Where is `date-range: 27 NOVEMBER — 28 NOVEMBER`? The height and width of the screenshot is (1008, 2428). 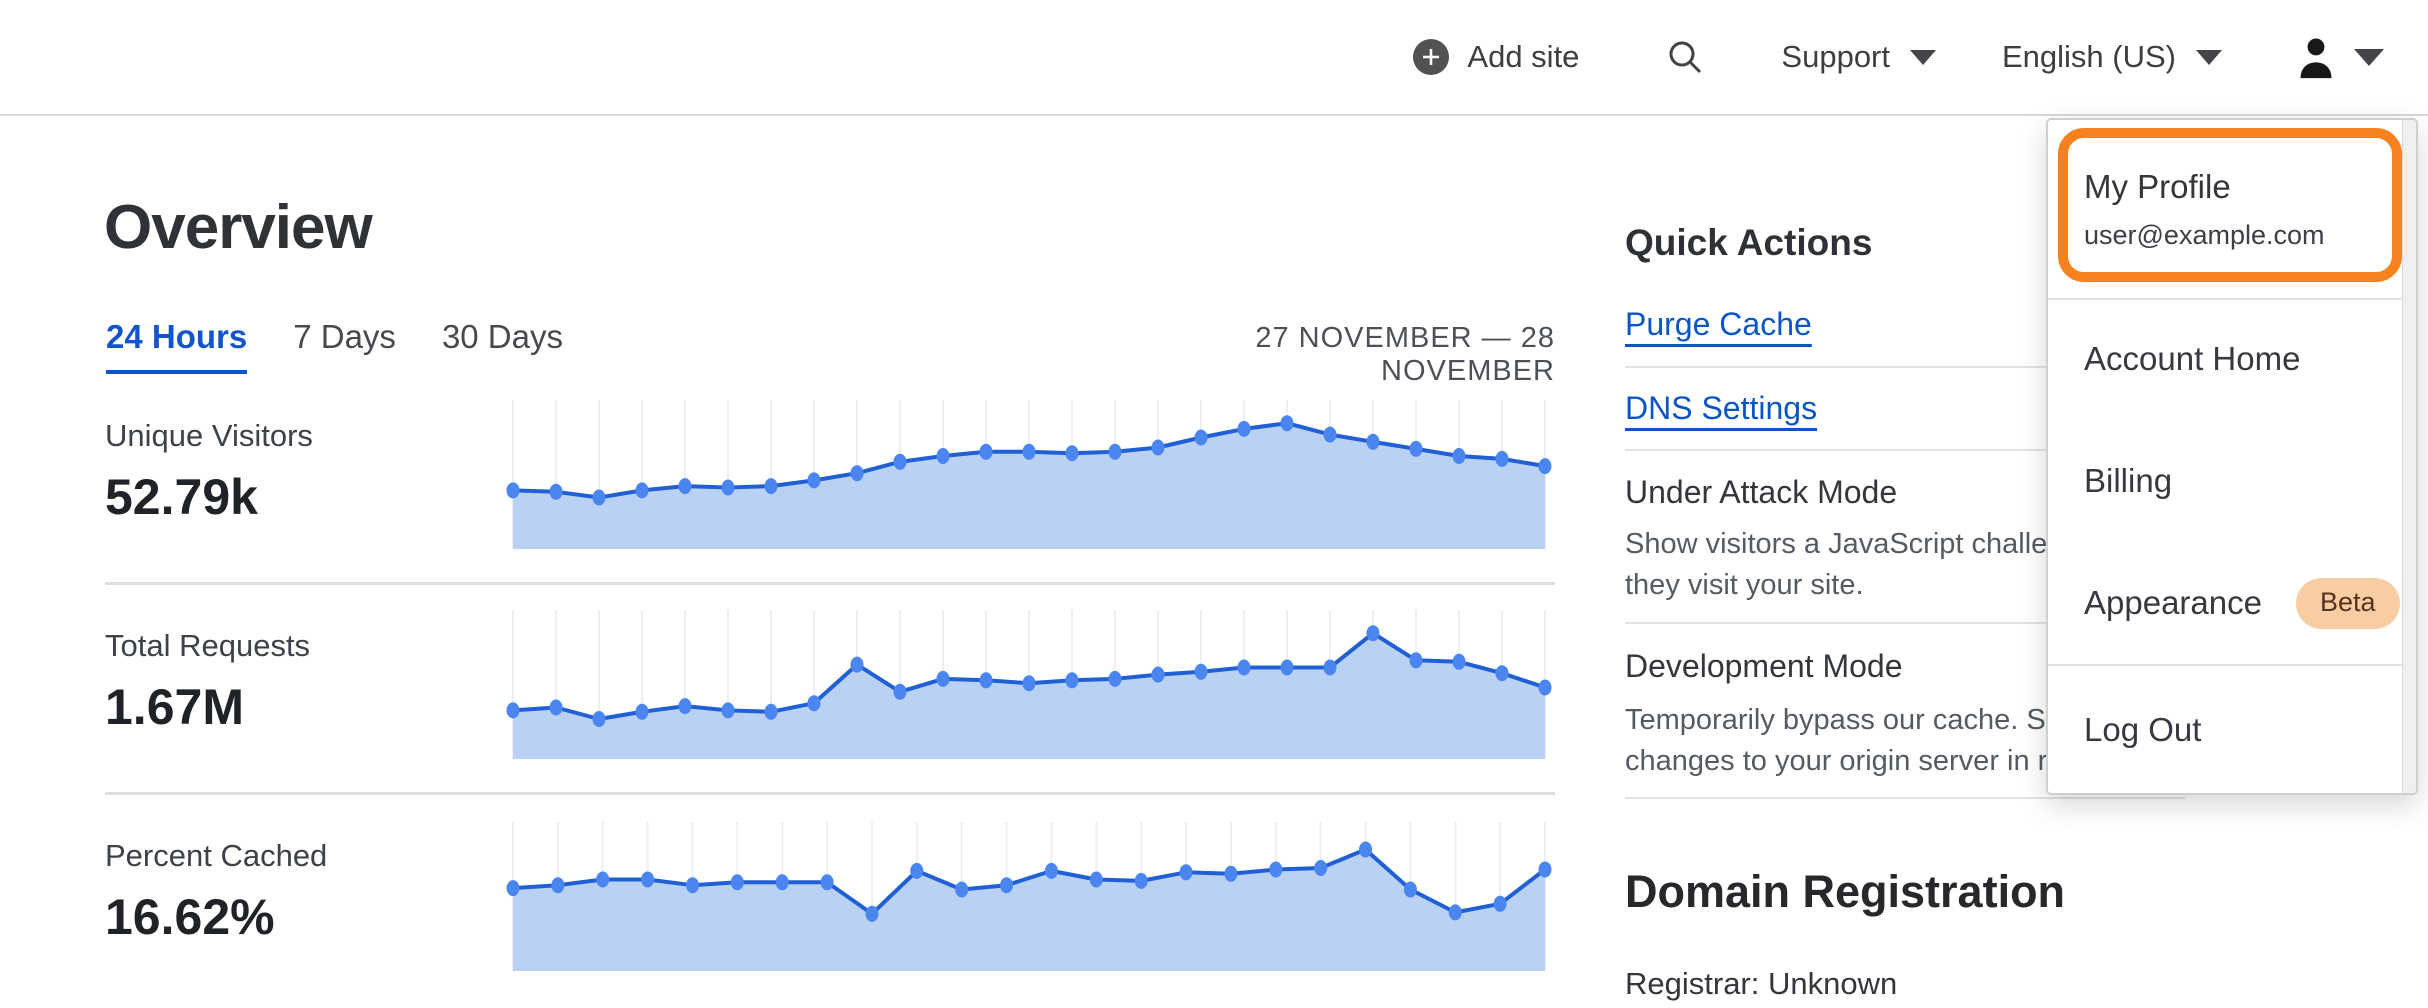
date-range: 27 NOVEMBER — 28 NOVEMBER is located at coordinates (1405, 354).